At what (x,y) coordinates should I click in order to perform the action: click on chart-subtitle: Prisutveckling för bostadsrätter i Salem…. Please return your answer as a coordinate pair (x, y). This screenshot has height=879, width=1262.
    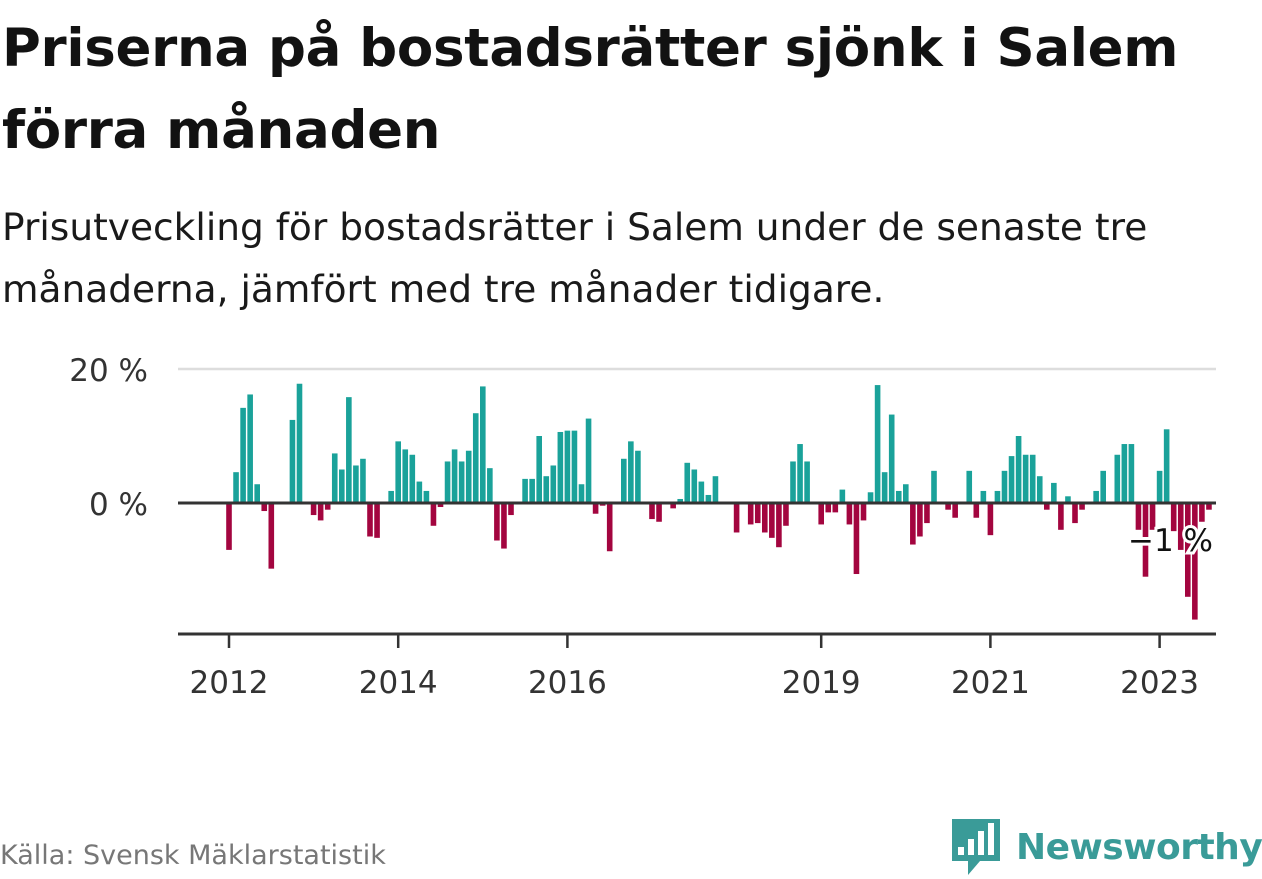
    Looking at the image, I should click on (575, 258).